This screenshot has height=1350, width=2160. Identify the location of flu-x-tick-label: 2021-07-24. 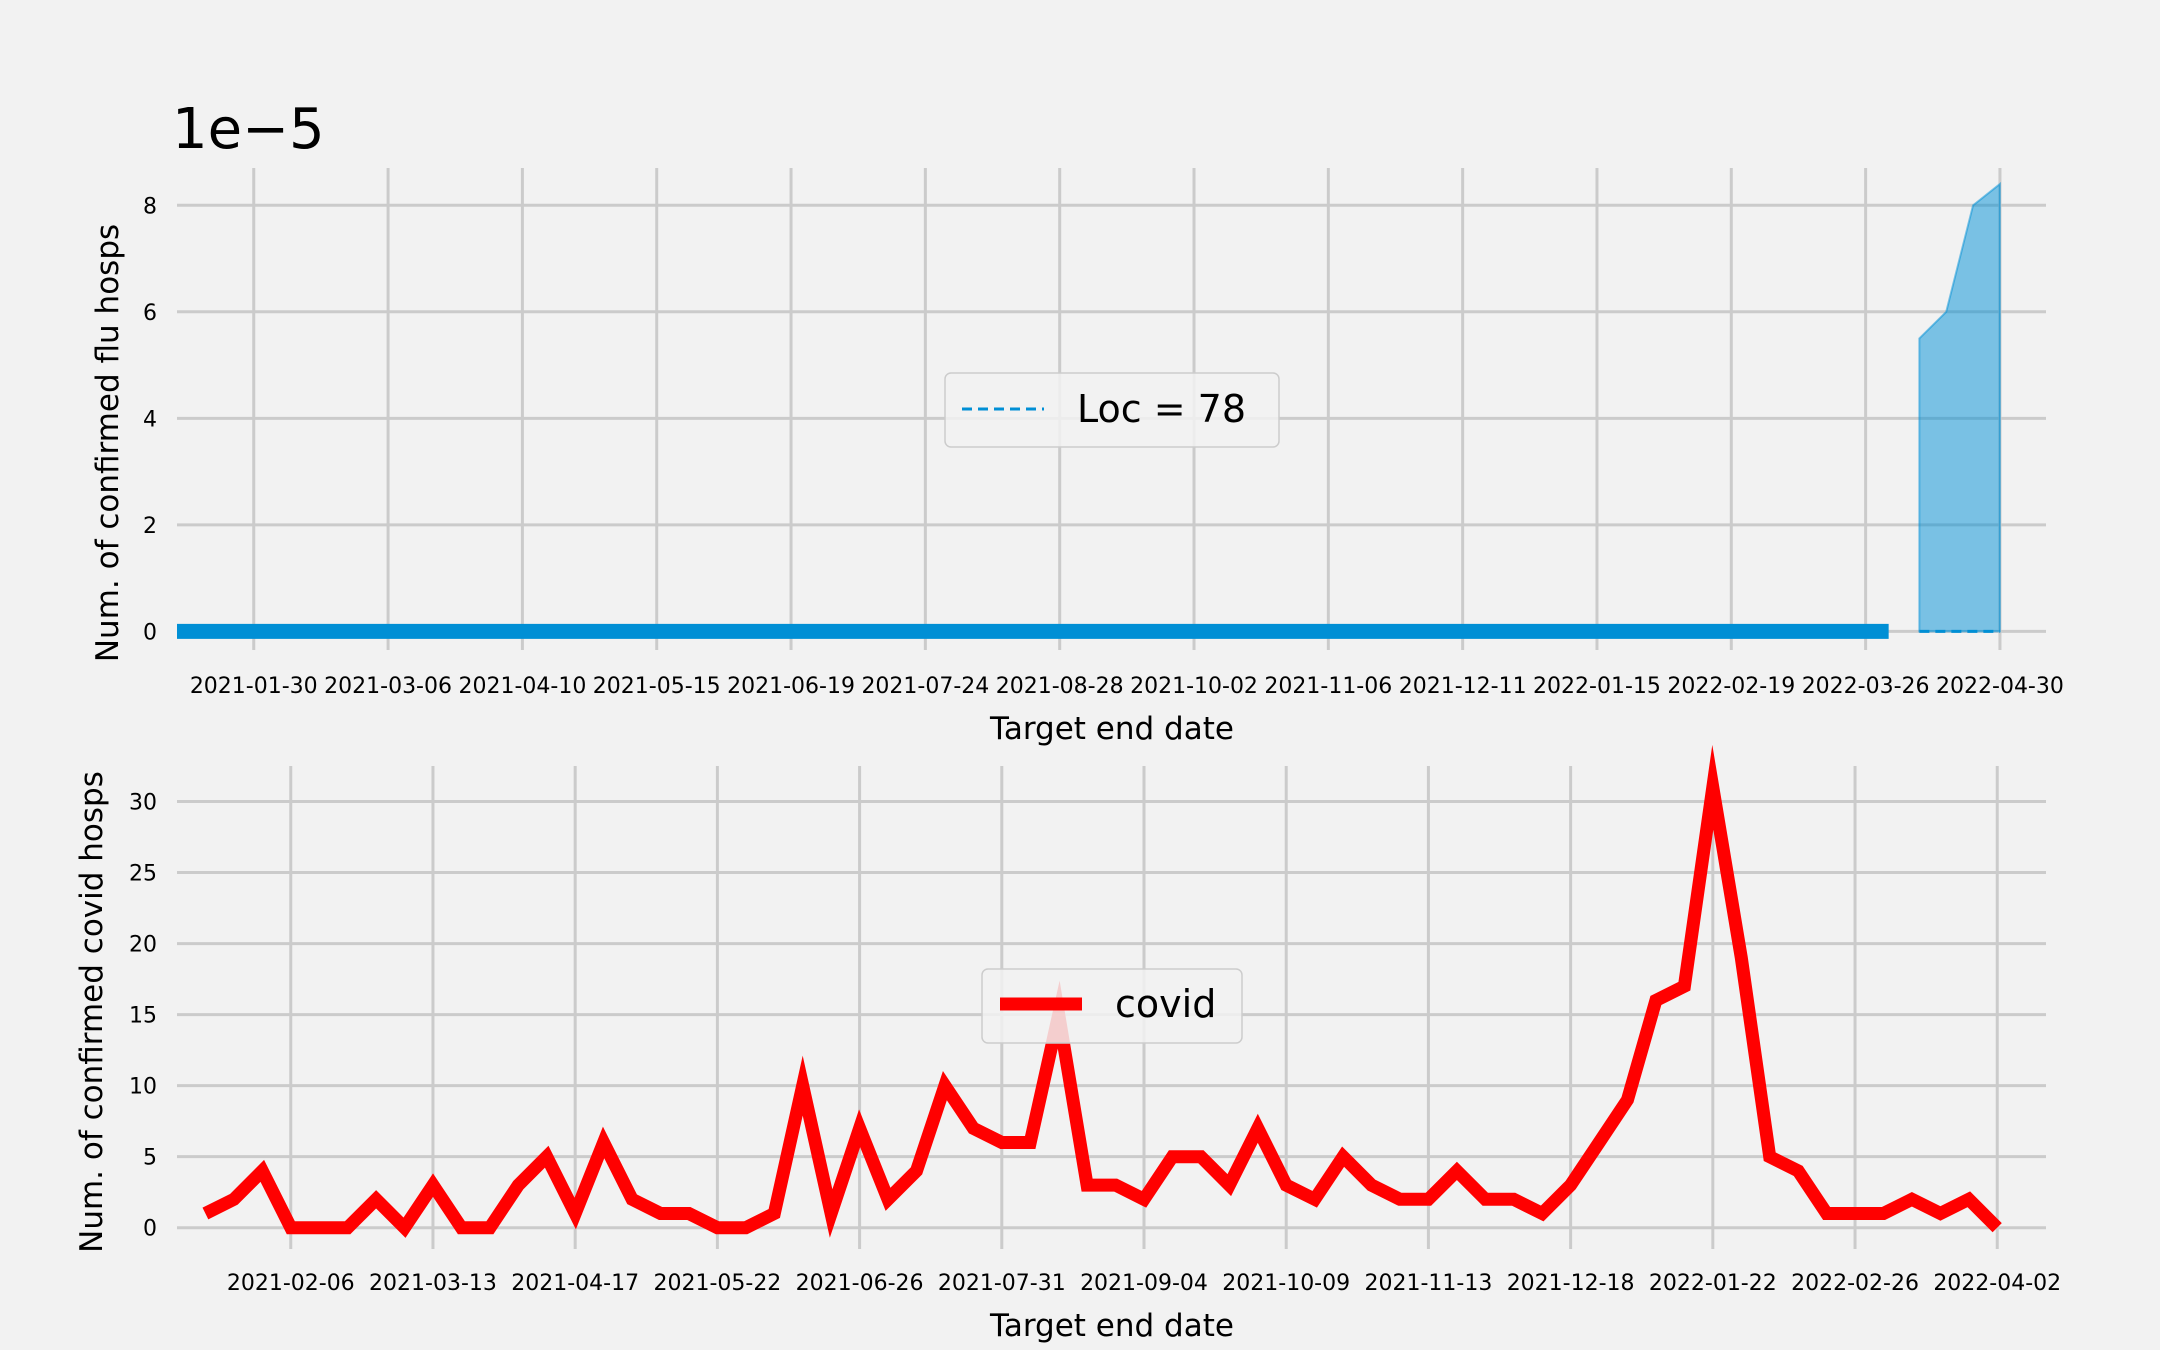
(925, 686).